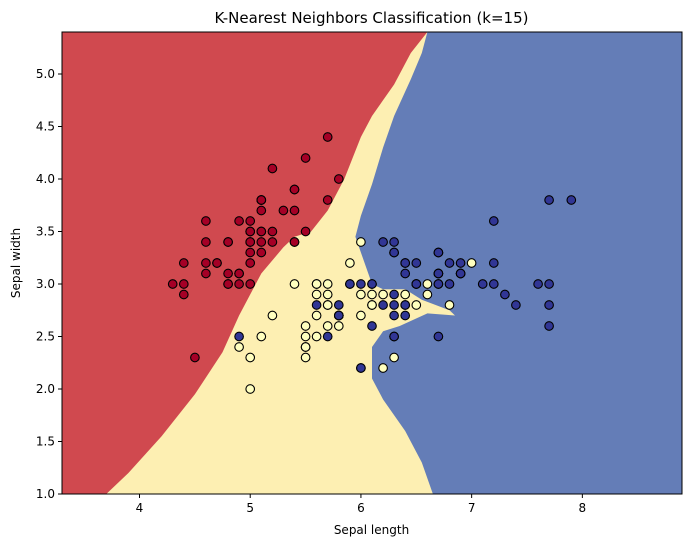  I want to click on x-axis-label: Sepal length, so click(371, 530).